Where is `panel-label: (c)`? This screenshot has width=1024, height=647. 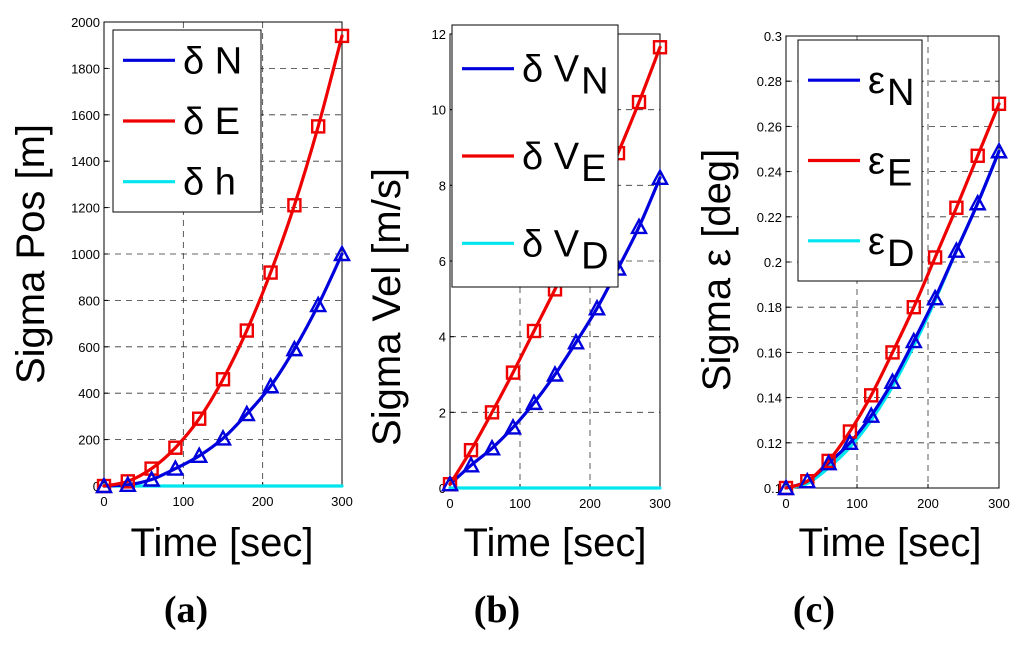
panel-label: (c) is located at coordinates (814, 610).